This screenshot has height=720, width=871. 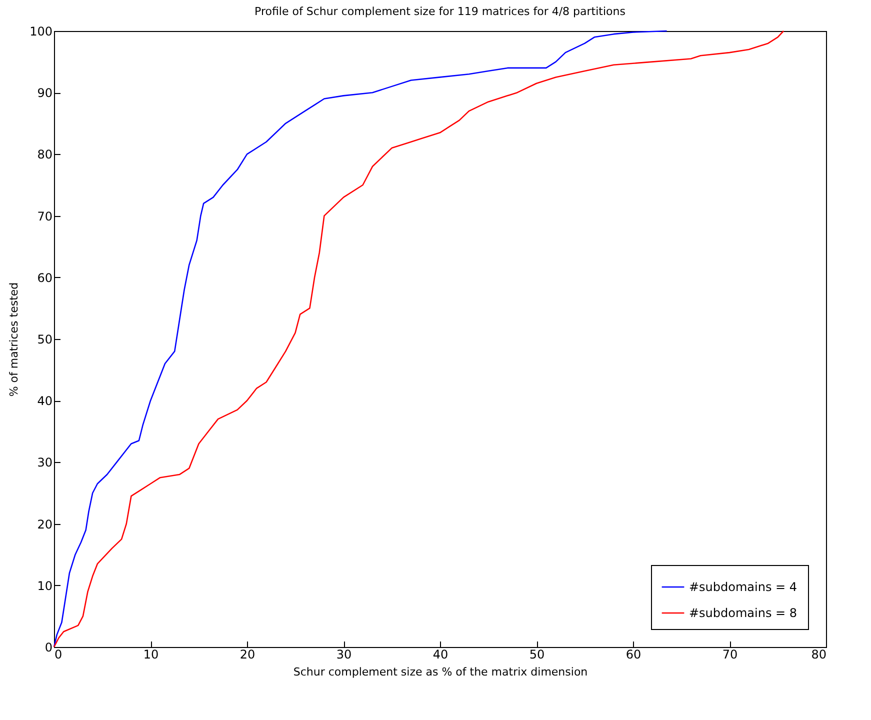 I want to click on x-axis-title: Schur complement size as % of the matrix dimension, so click(x=440, y=672).